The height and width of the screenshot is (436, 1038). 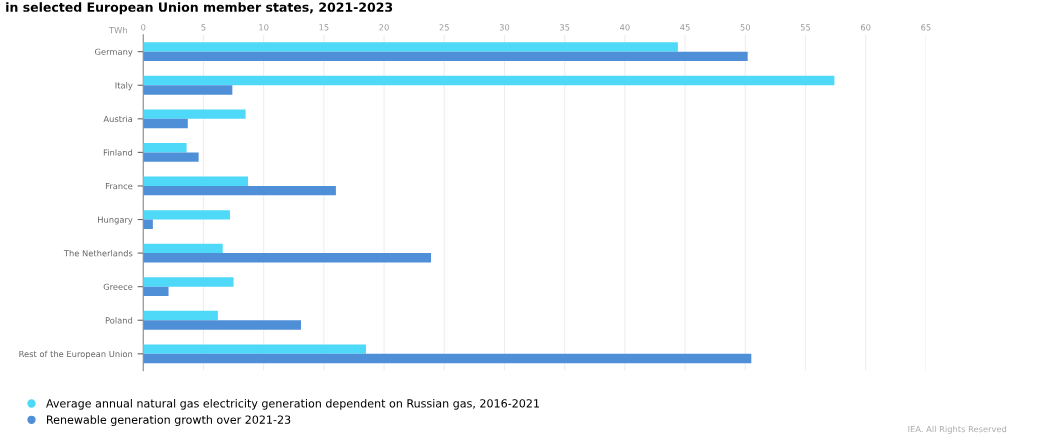 I want to click on x-tick-label: 65, so click(x=926, y=27).